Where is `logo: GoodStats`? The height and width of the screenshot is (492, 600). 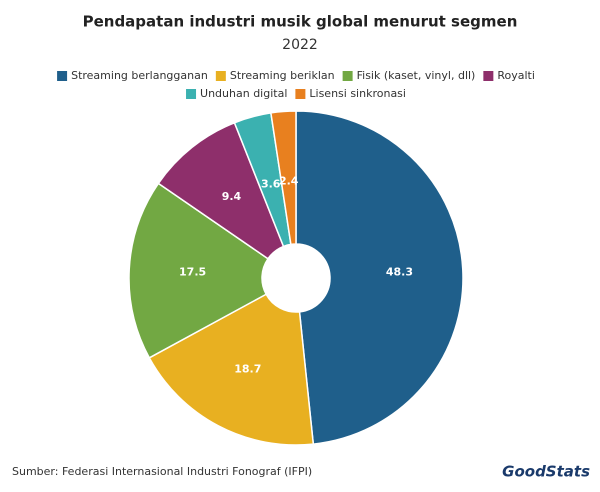 logo: GoodStats is located at coordinates (546, 472).